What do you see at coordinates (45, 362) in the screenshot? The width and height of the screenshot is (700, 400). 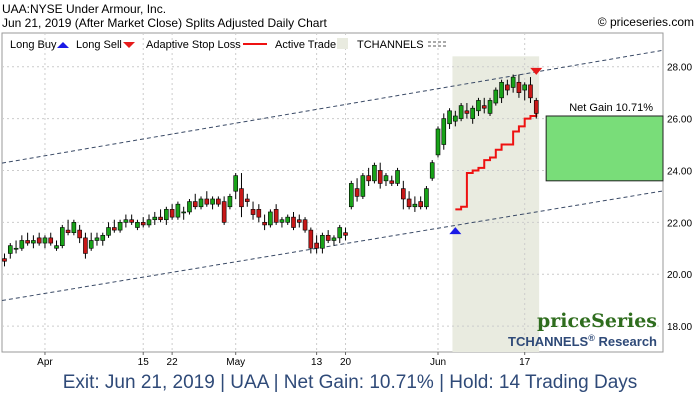 I see `x-tick-label: Apr` at bounding box center [45, 362].